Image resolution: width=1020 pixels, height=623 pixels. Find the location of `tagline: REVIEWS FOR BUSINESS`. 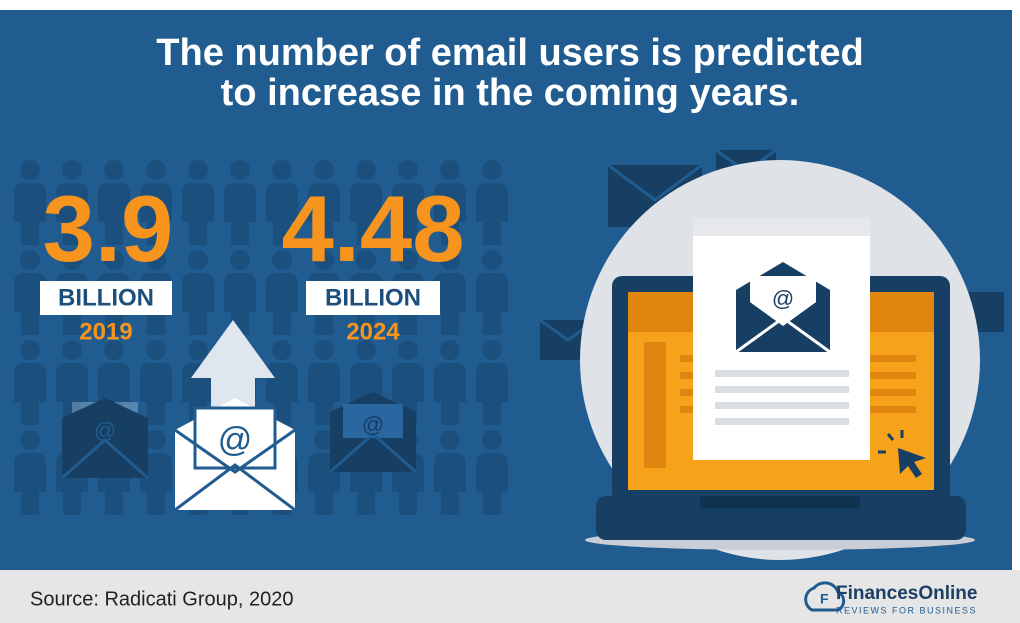

tagline: REVIEWS FOR BUSINESS is located at coordinates (906, 610).